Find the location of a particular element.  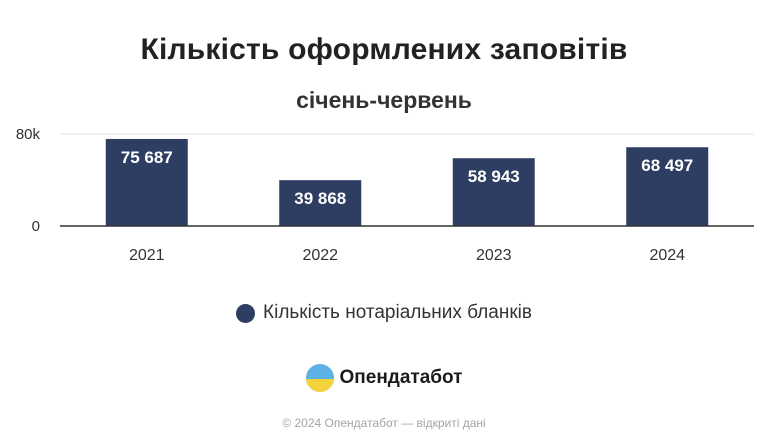

x-tick-label: 2022 is located at coordinates (320, 255).